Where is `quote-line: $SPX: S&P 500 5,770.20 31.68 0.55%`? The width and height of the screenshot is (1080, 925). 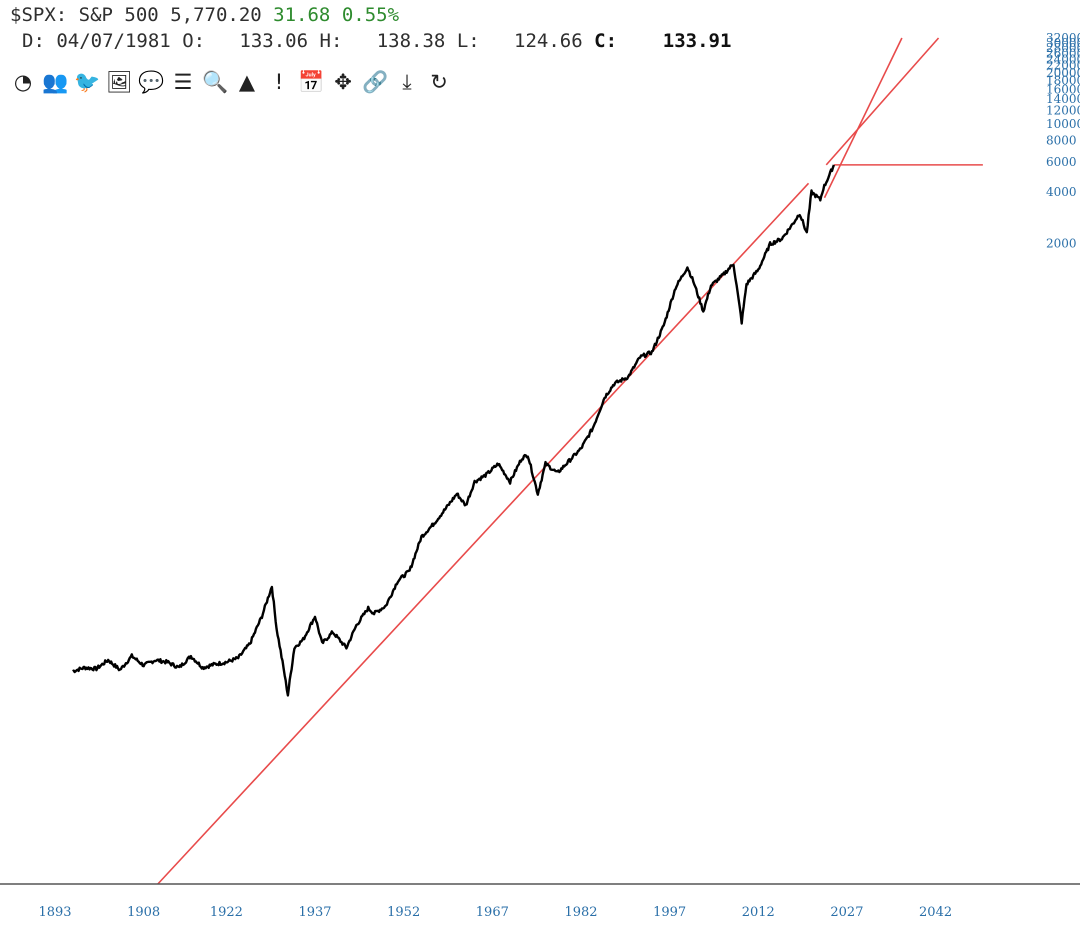
quote-line: $SPX: S&P 500 5,770.20 31.68 0.55% is located at coordinates (370, 17).